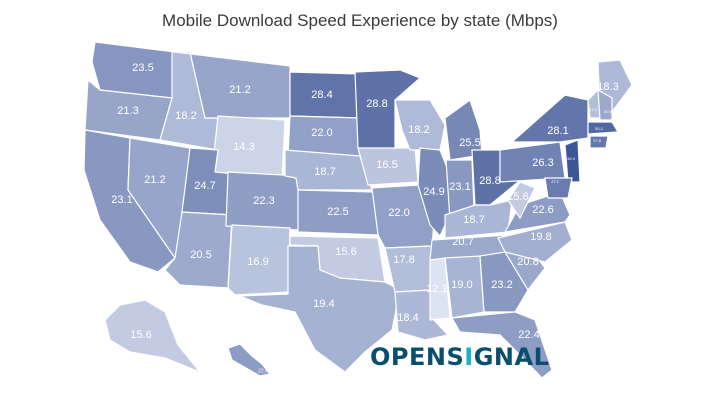  What do you see at coordinates (239, 90) in the screenshot?
I see `state-label-mt: 21.2` at bounding box center [239, 90].